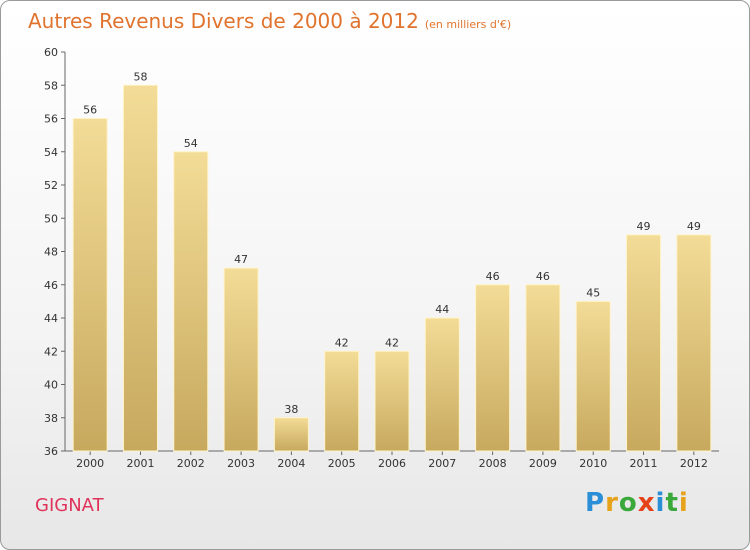 The height and width of the screenshot is (550, 750). Describe the element at coordinates (595, 503) in the screenshot. I see `logo-letter: P` at that location.